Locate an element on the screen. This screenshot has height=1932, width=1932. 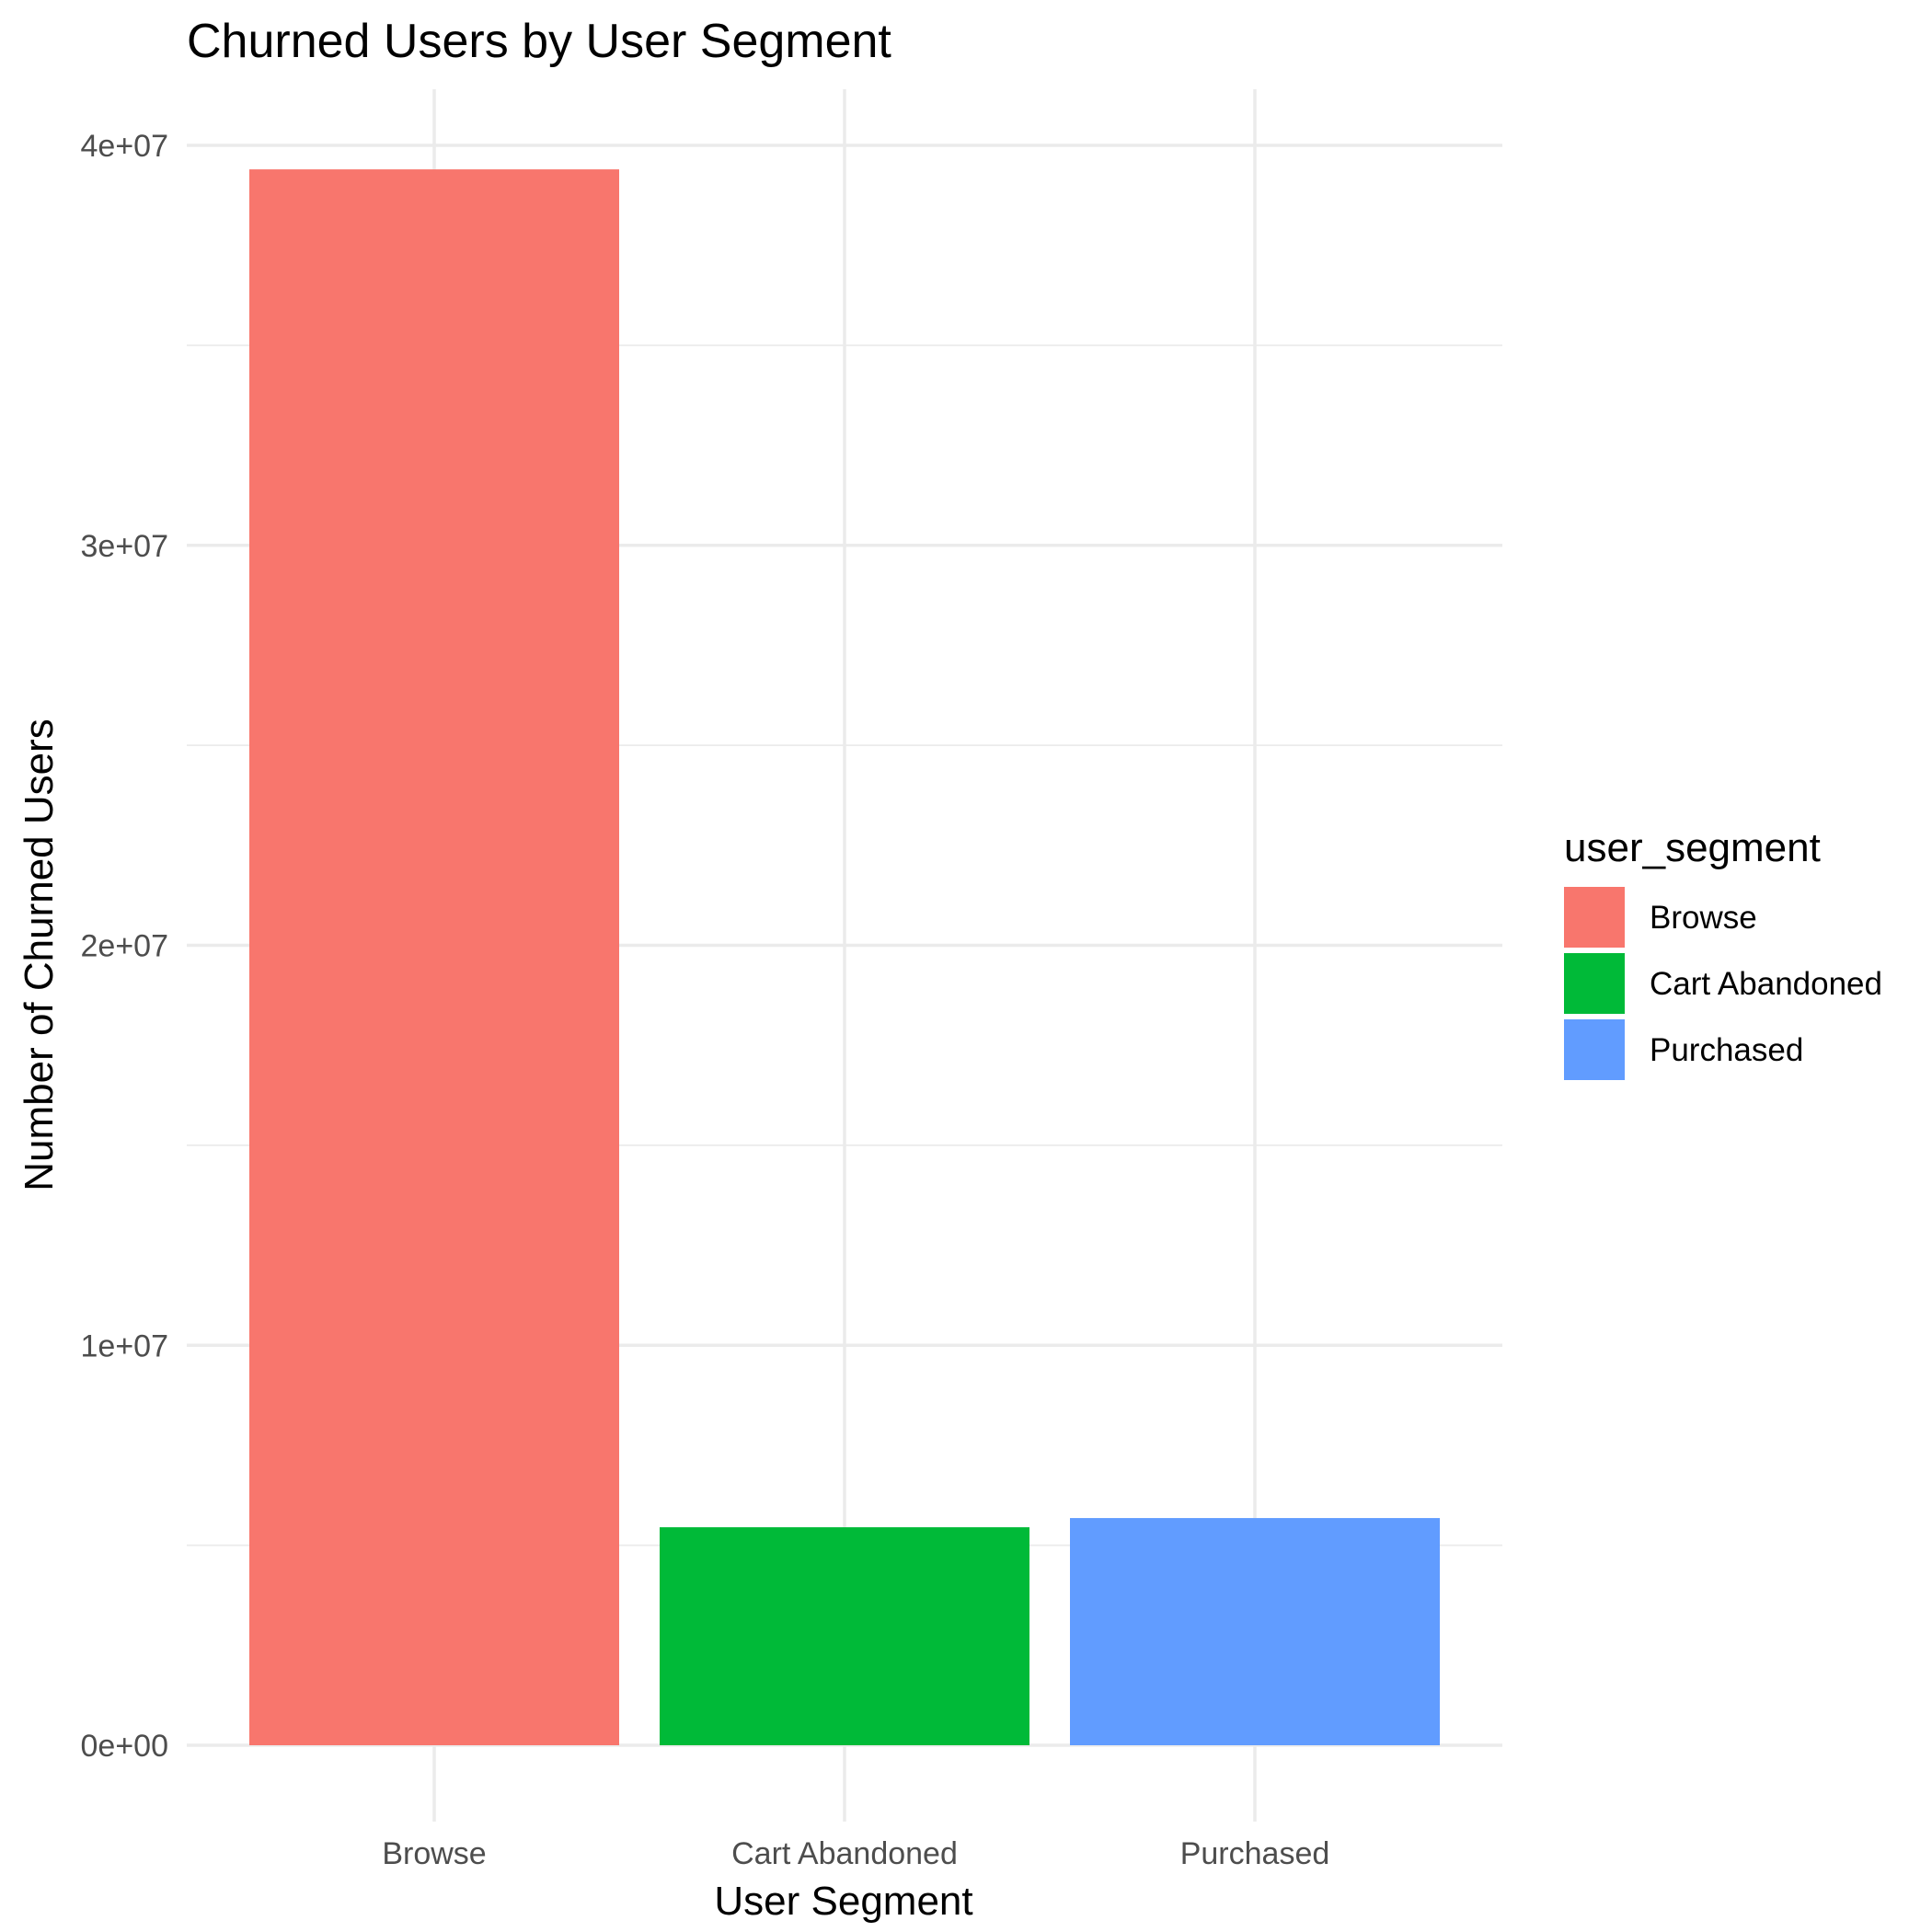
y-tick-label: 4e+07 is located at coordinates (125, 146).